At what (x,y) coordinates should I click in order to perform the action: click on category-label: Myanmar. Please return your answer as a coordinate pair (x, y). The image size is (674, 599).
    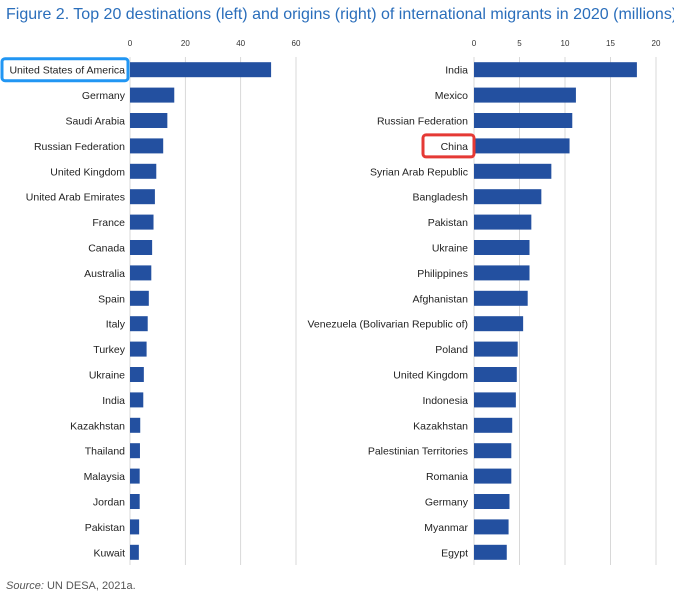
    Looking at the image, I should click on (446, 528).